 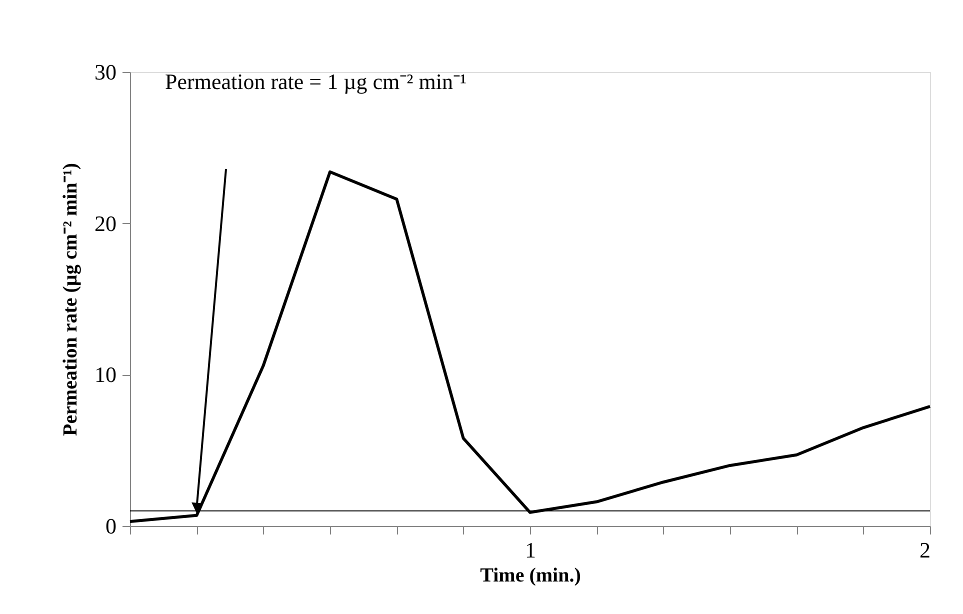 I want to click on x-tick-label: 1, so click(x=530, y=550).